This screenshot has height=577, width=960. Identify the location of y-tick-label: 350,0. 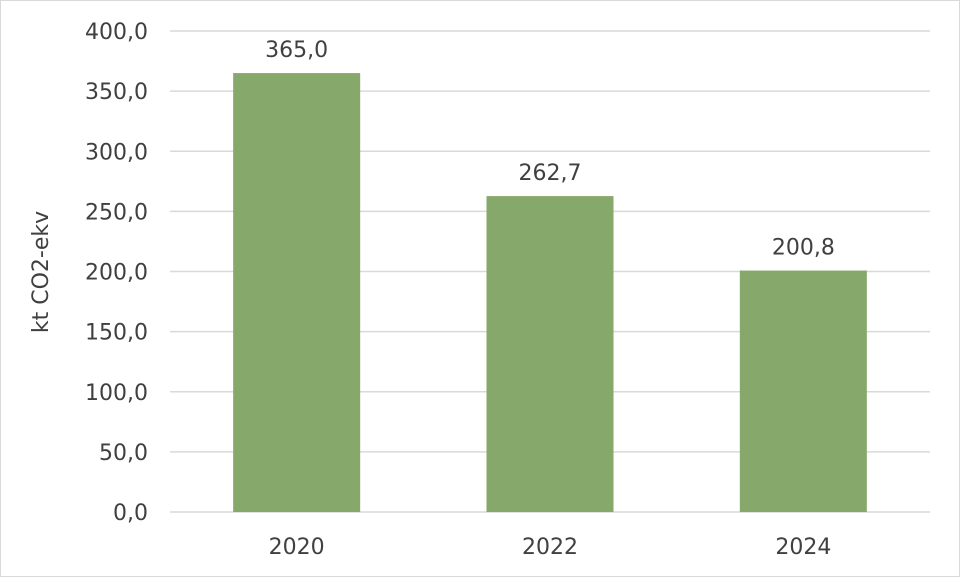
(116, 92).